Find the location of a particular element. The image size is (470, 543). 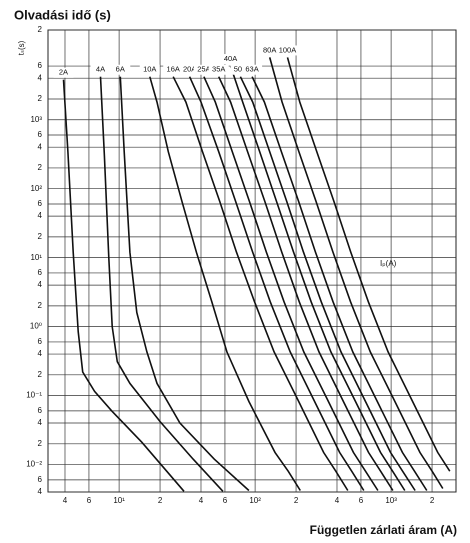

curve-label: 20A is located at coordinates (189, 69).